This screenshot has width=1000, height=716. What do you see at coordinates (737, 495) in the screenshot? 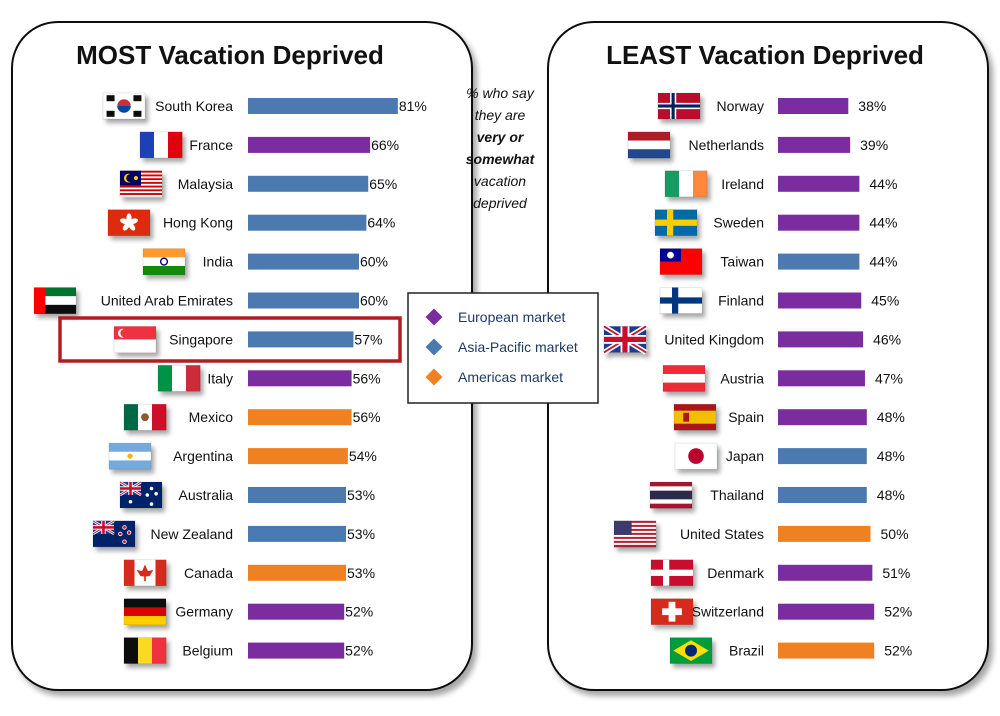
I see `category-label: Thailand` at bounding box center [737, 495].